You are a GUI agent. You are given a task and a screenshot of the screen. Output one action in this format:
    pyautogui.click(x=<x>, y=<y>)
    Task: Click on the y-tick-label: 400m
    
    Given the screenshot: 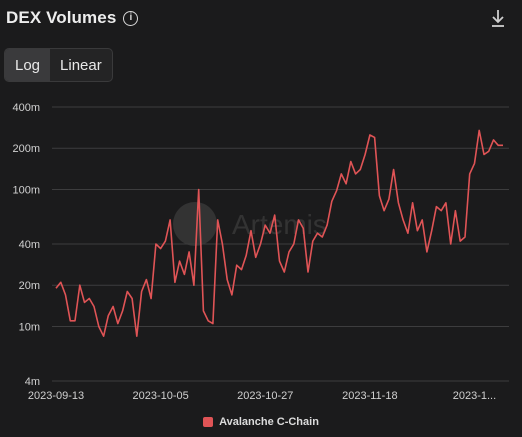 What is the action you would take?
    pyautogui.click(x=26, y=108)
    